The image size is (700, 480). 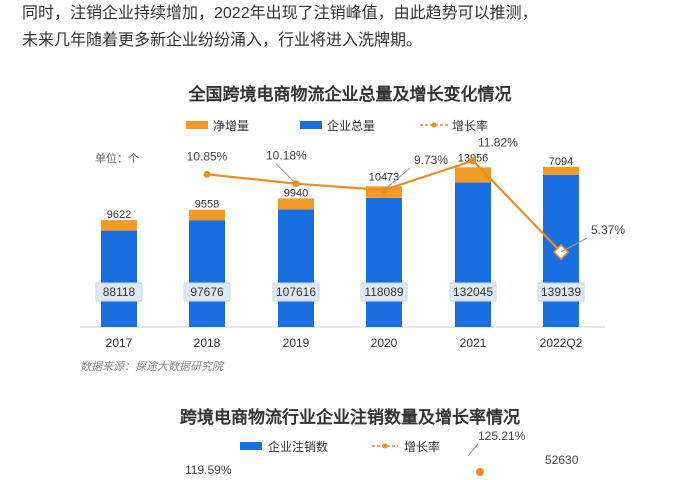 I want to click on bar-net-2019, so click(x=296, y=204).